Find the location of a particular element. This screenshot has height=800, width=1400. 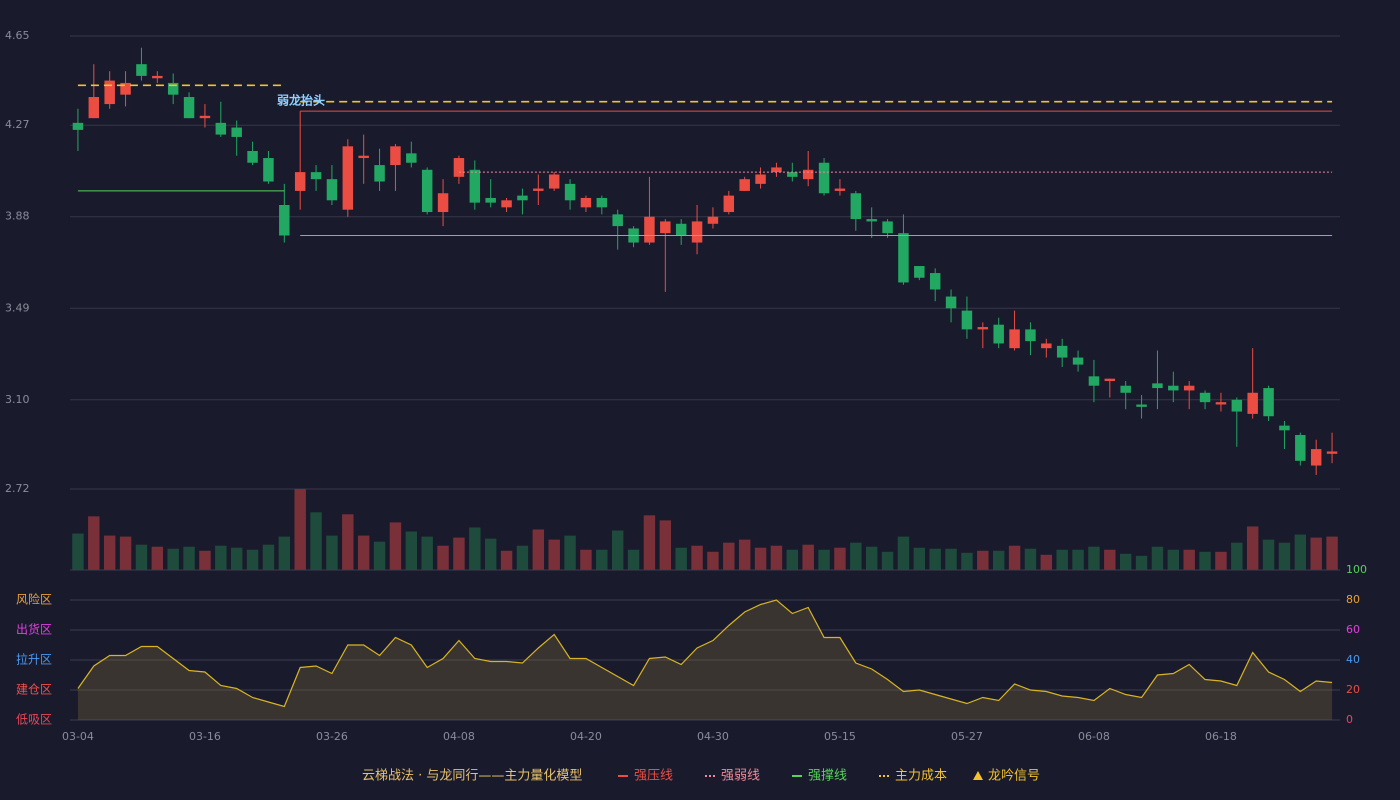

y2-tick-label: 20 is located at coordinates (1353, 689).